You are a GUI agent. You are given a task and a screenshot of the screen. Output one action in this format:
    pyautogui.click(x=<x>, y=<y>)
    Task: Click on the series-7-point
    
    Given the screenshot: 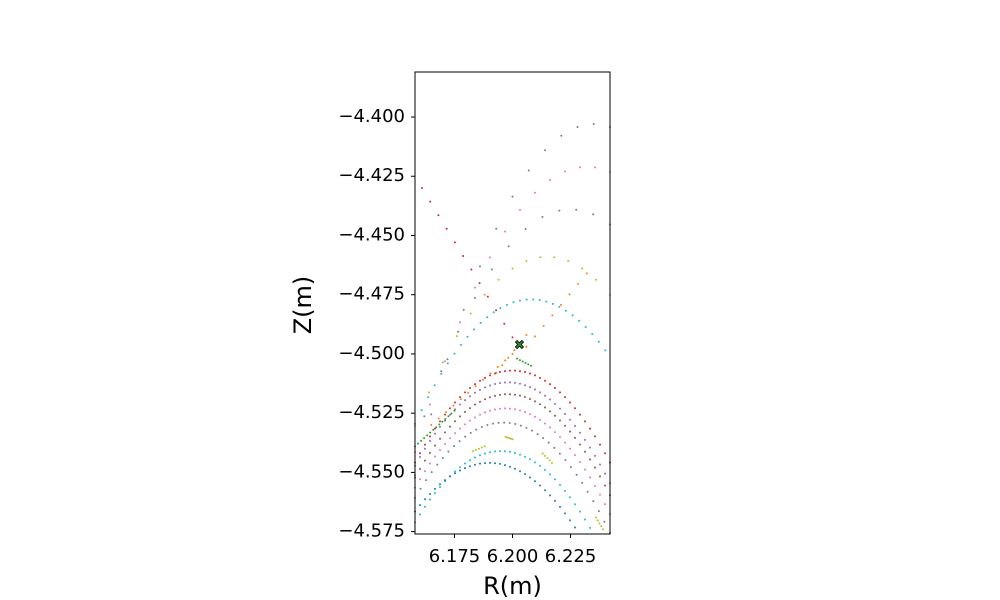 What is the action you would take?
    pyautogui.click(x=526, y=334)
    